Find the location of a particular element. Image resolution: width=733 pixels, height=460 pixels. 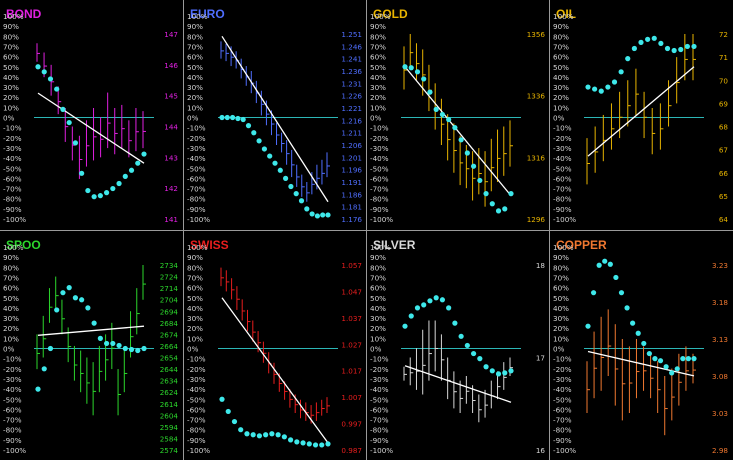

percent-tick-label: 100% is located at coordinates (197, 16).